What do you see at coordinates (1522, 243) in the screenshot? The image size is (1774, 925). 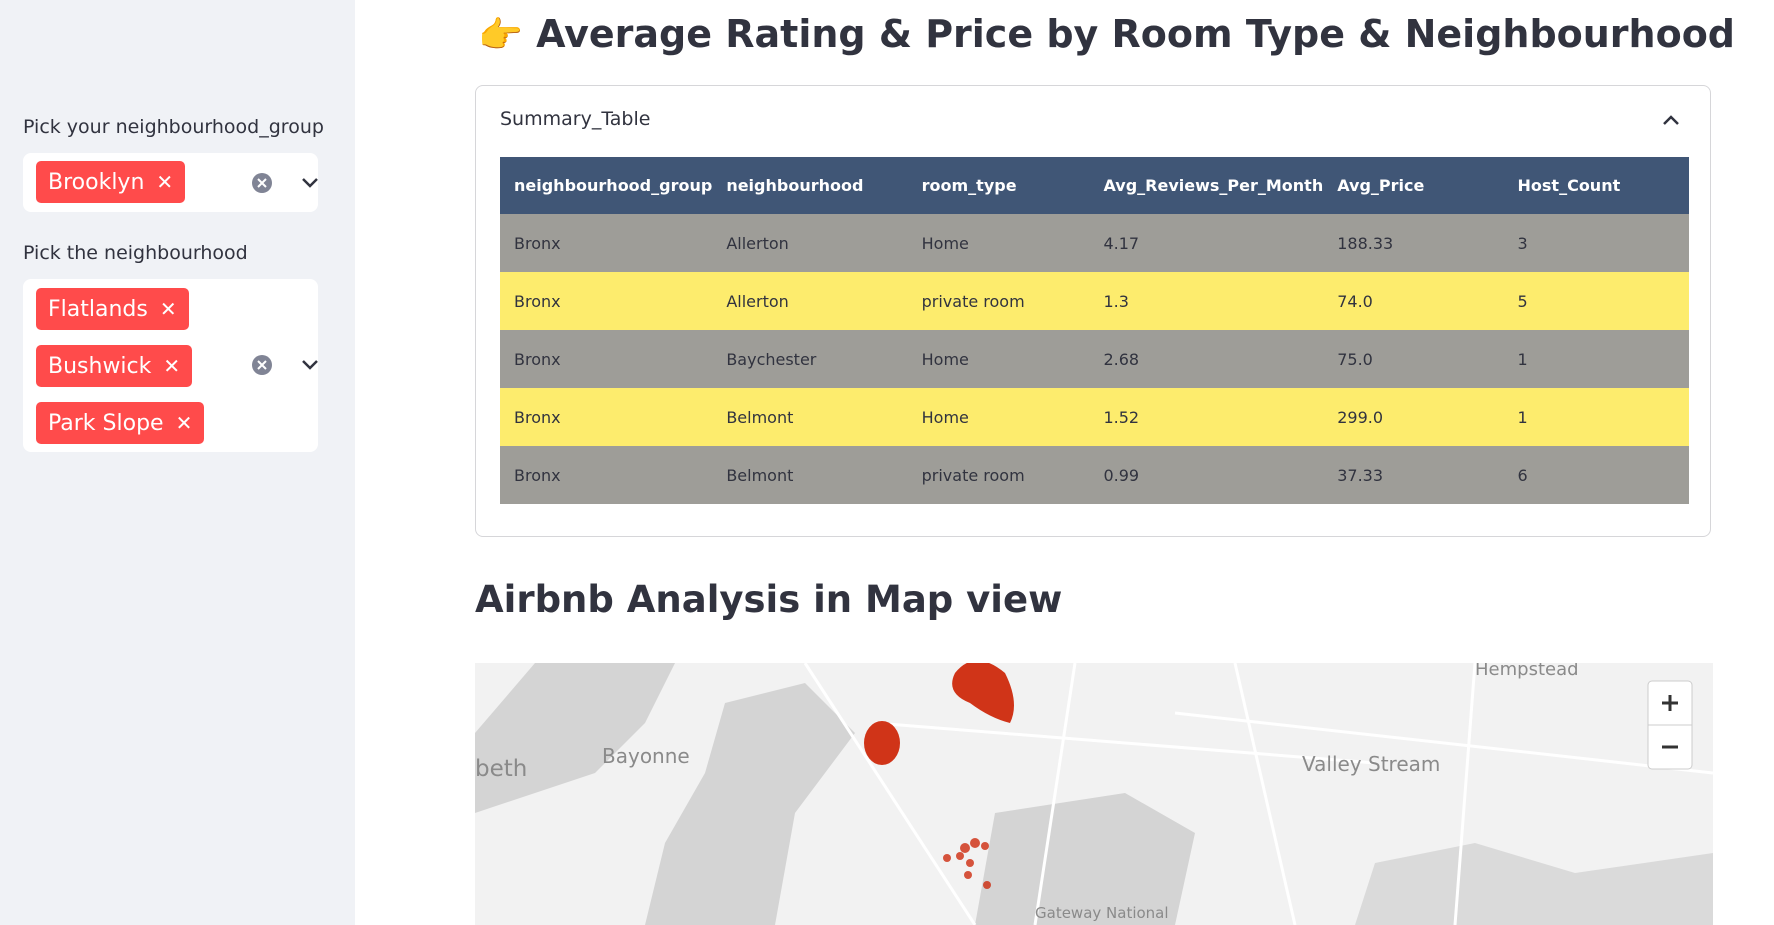 I see `table-cell: 3` at bounding box center [1522, 243].